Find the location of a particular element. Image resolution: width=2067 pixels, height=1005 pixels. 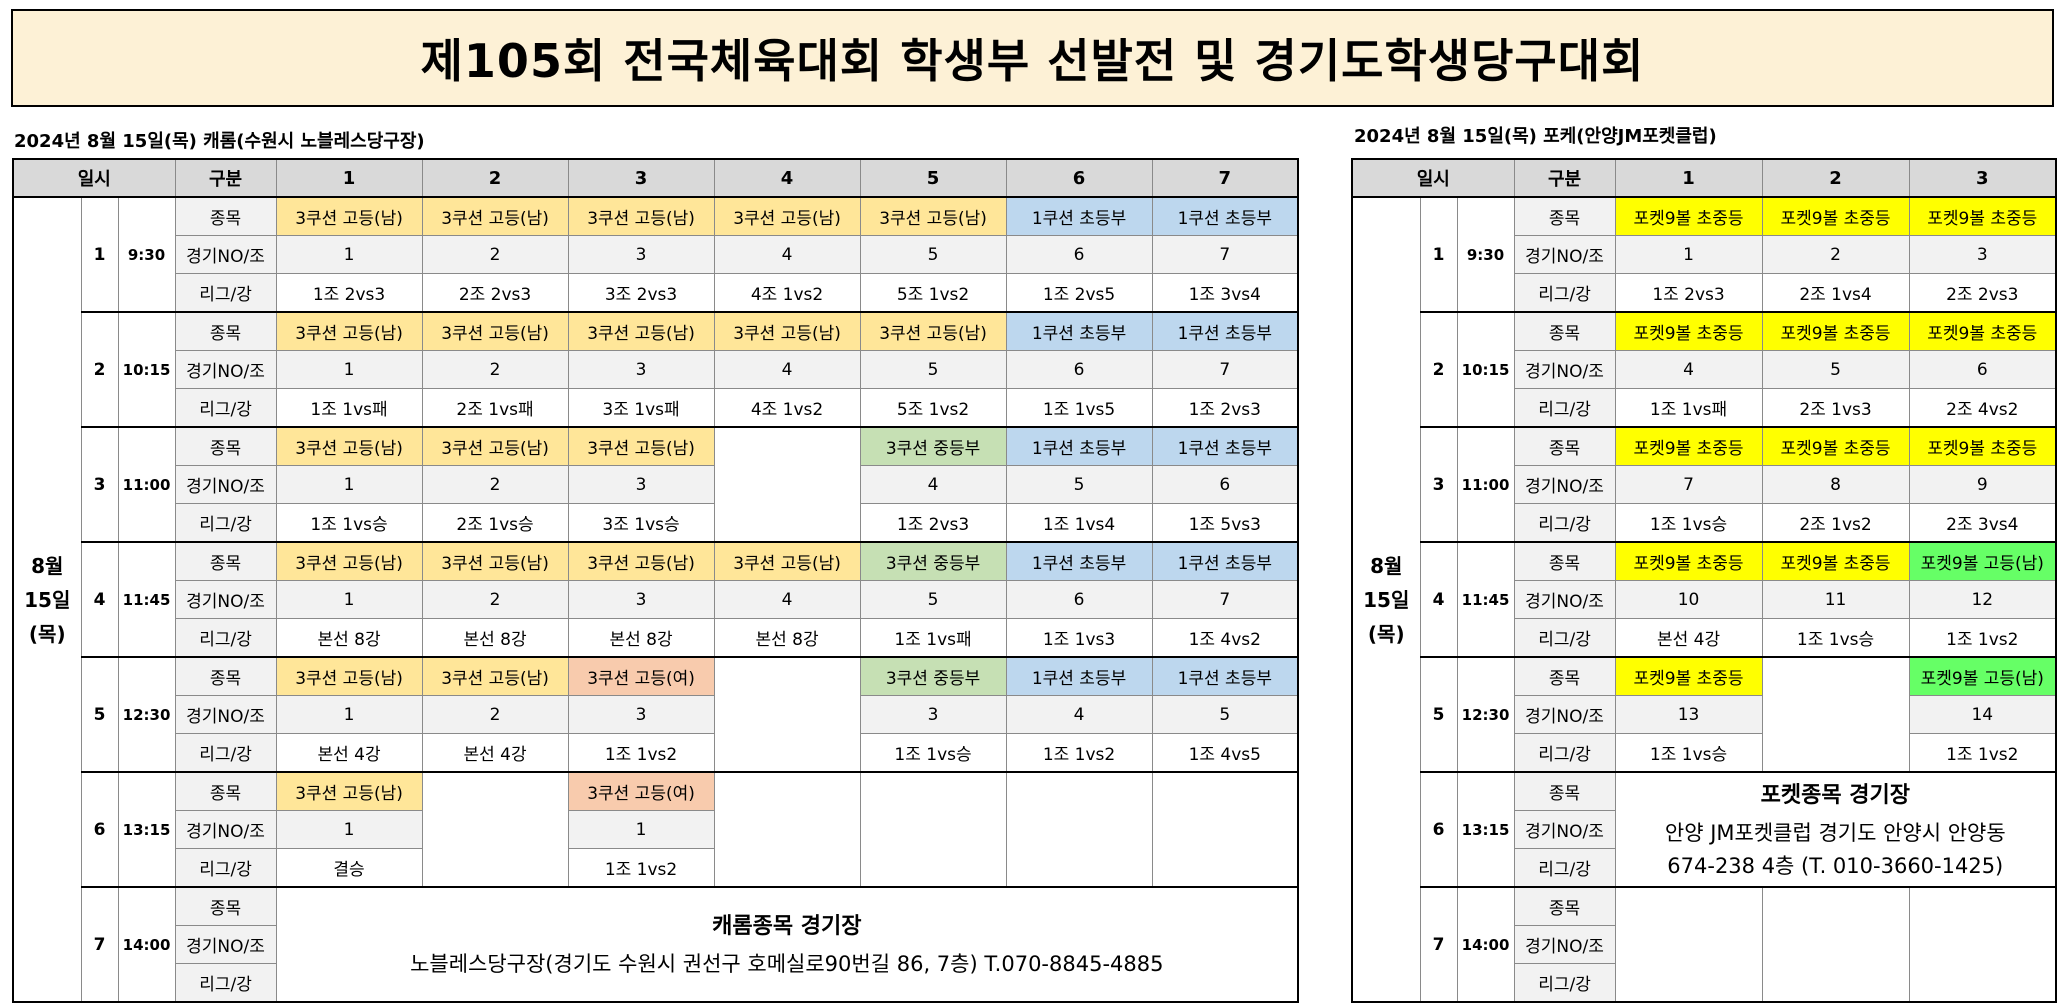

schedule-row: 경기NO/조 10 11 12 is located at coordinates (1704, 599).